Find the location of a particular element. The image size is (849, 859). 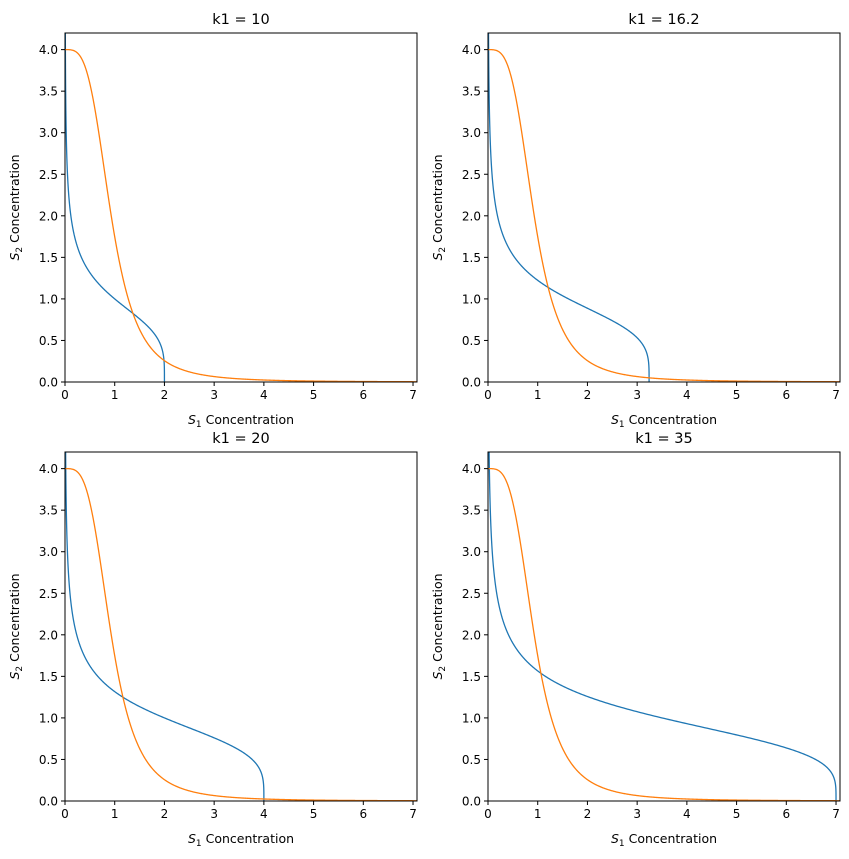

x-tick-label: 3 is located at coordinates (214, 395).